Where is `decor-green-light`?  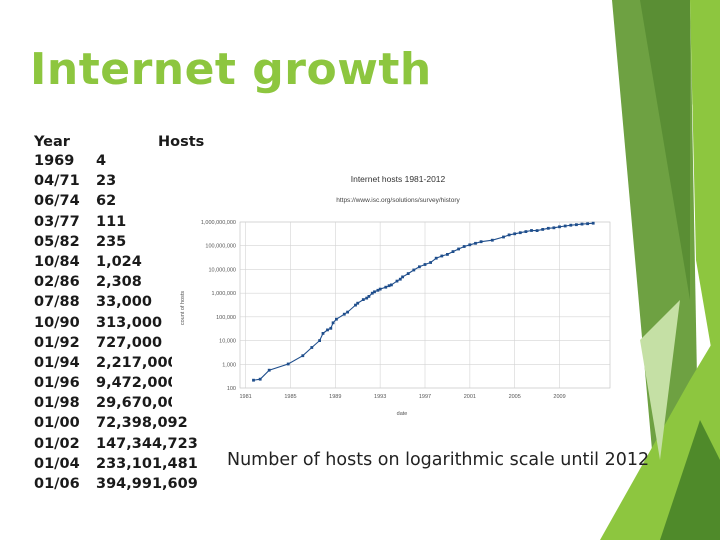 decor-green-light is located at coordinates (705, 200).